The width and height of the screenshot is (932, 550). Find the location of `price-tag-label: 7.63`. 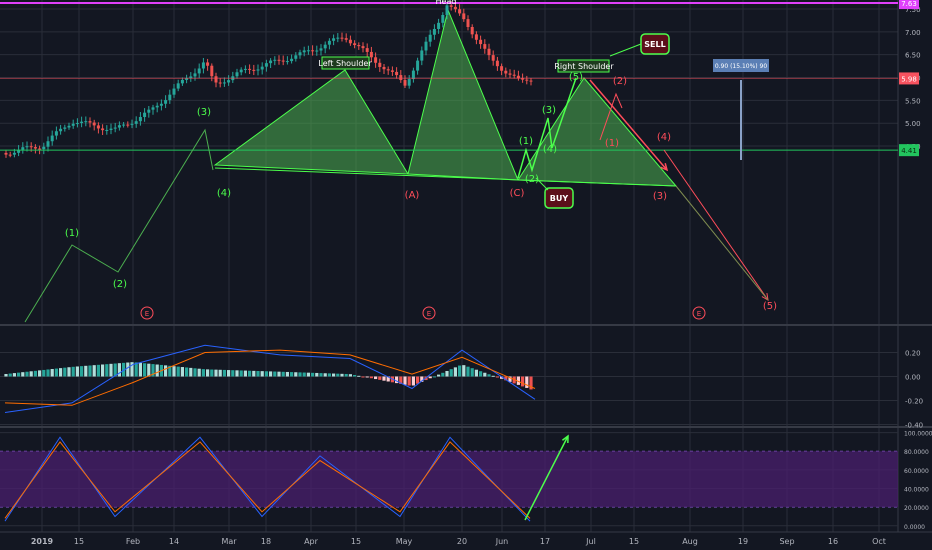

price-tag-label: 7.63 is located at coordinates (909, 4).